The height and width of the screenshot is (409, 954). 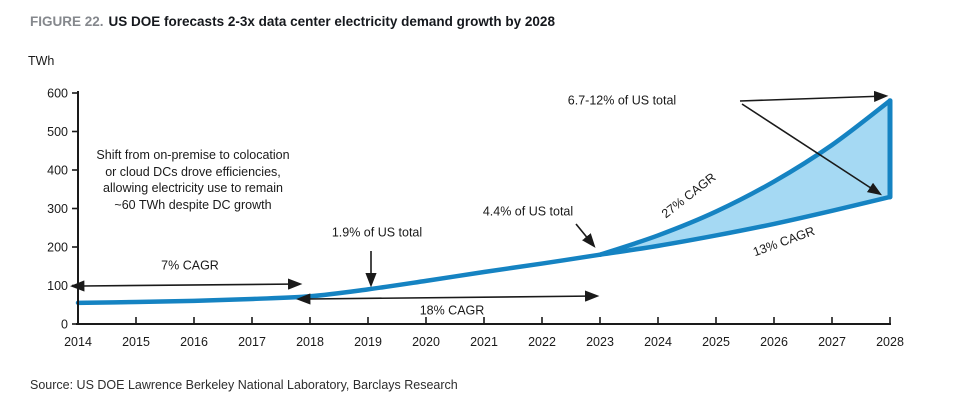 What do you see at coordinates (448, 297) in the screenshot?
I see `cagr-18-arrow` at bounding box center [448, 297].